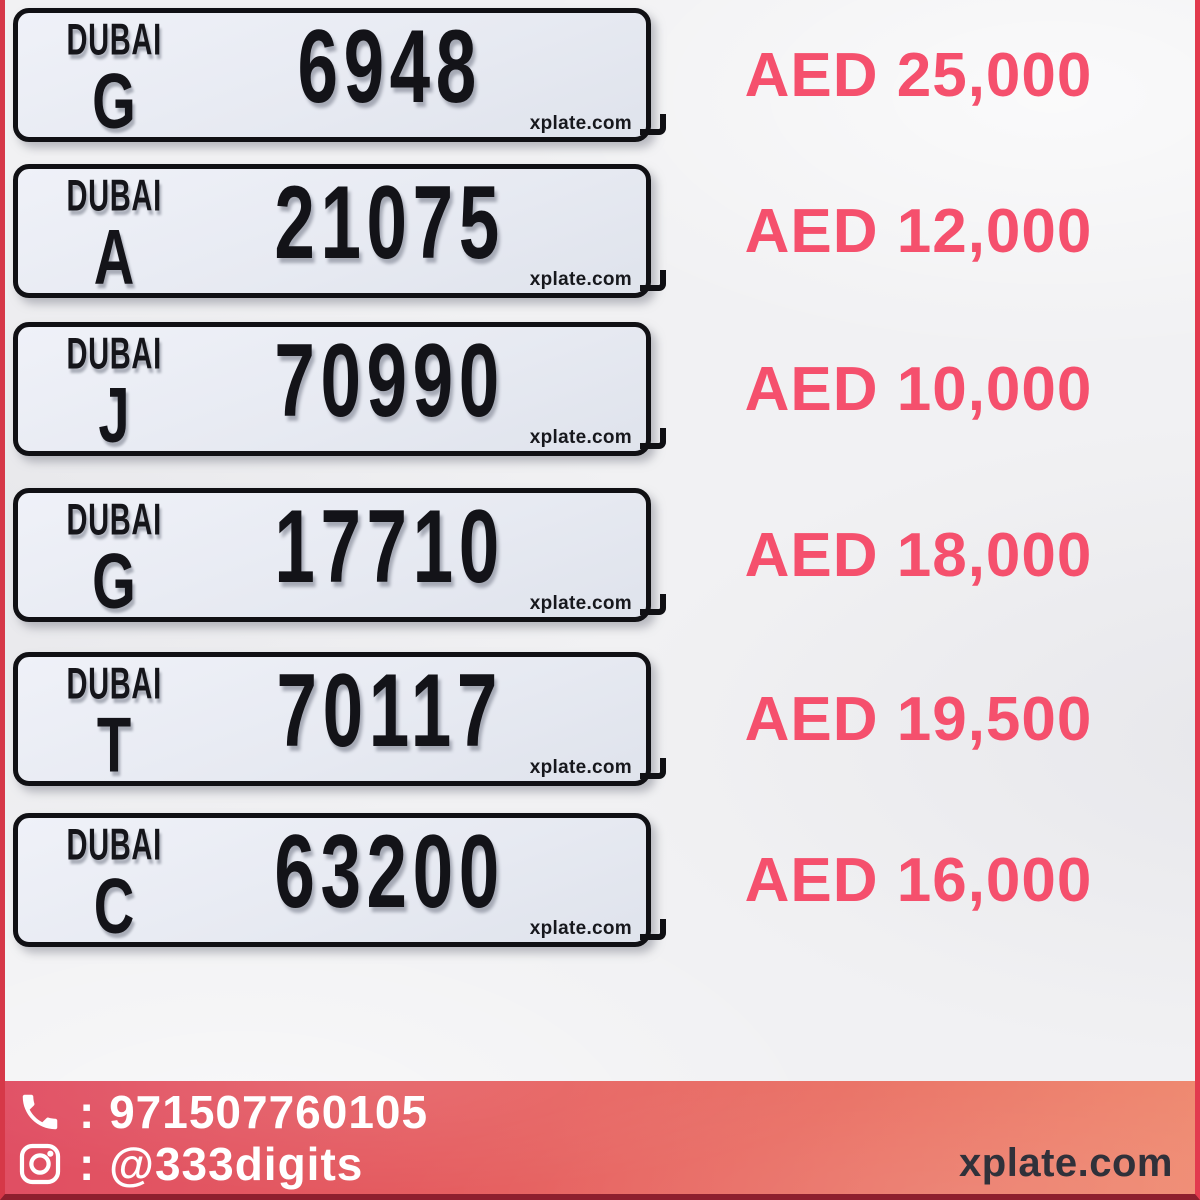 The width and height of the screenshot is (1200, 1200). I want to click on license-plate: DUBAI T 70117 xplate.com, so click(339, 721).